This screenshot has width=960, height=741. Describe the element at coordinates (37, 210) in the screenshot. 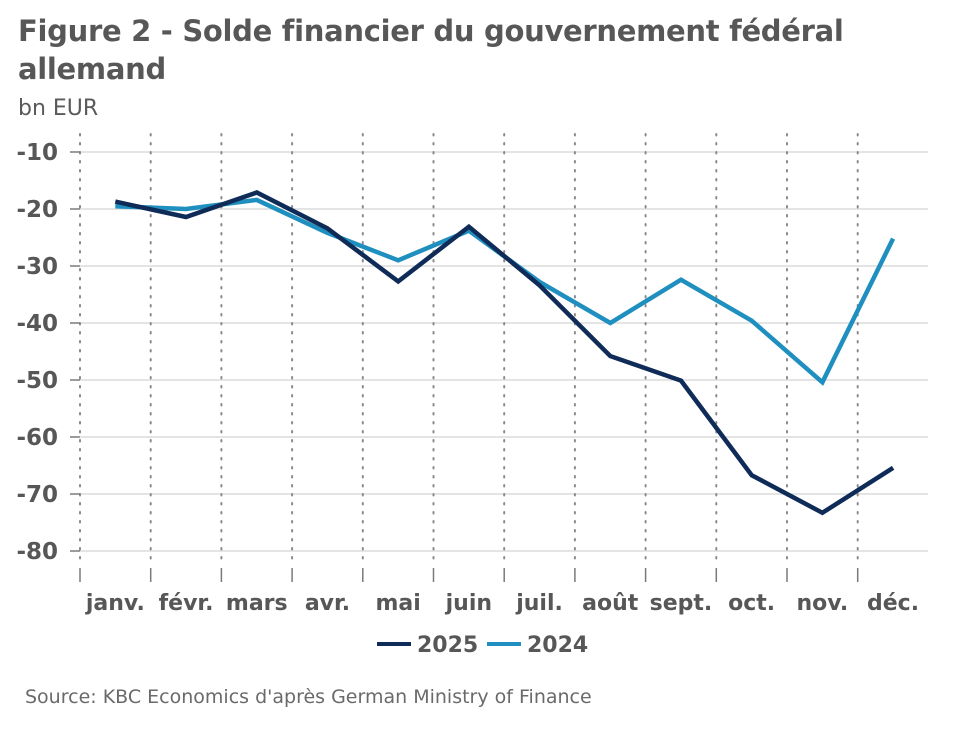

I see `y-tick-label: -20` at that location.